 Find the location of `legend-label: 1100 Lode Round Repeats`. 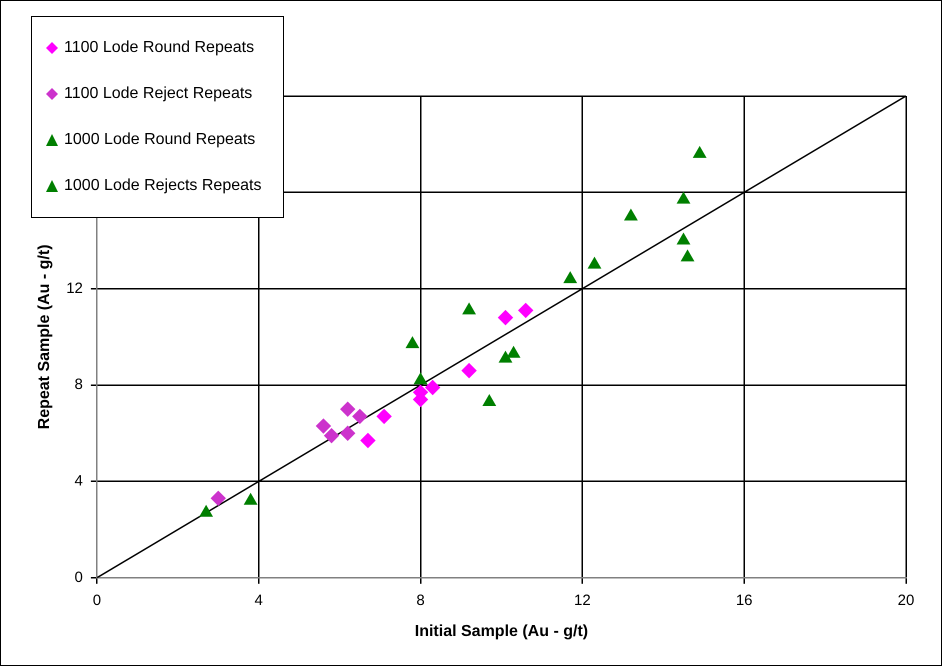

legend-label: 1100 Lode Round Repeats is located at coordinates (159, 48).